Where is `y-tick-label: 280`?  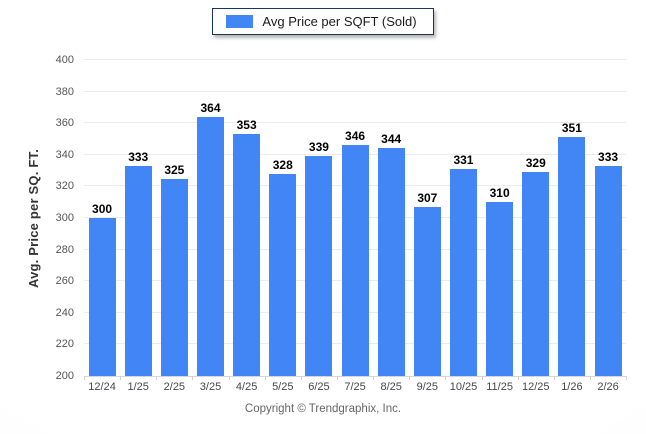 y-tick-label: 280 is located at coordinates (64, 249).